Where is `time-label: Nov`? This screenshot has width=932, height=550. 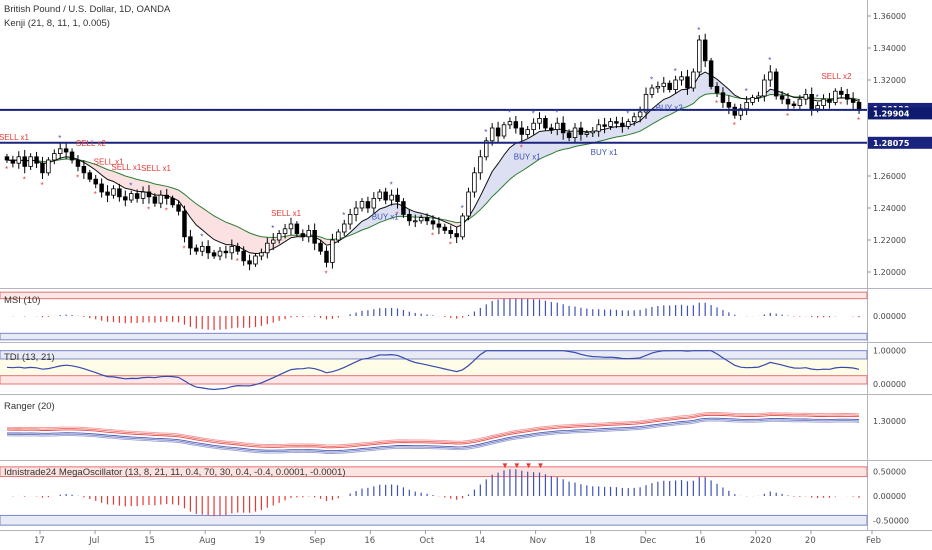
time-label: Nov is located at coordinates (538, 541).